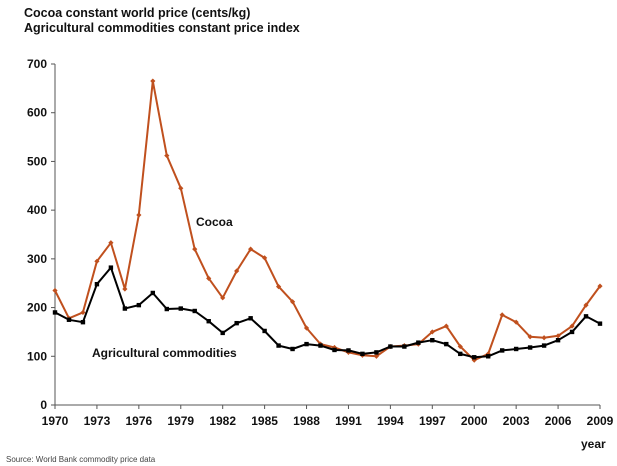  Describe the element at coordinates (214, 222) in the screenshot. I see `series-label-cocoa: Cocoa` at that location.